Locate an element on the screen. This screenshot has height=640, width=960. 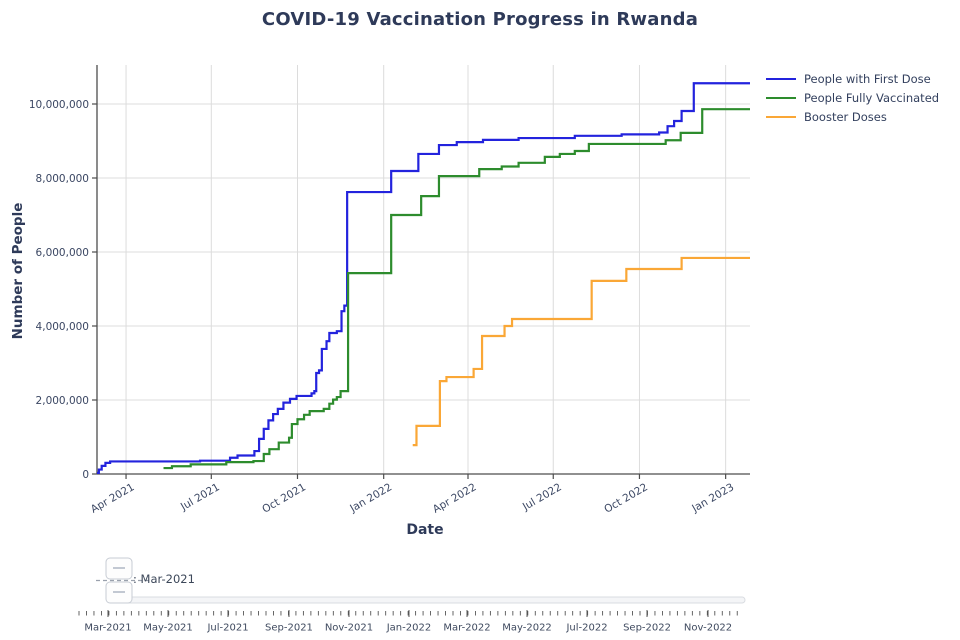
legend-label: People with First Dose is located at coordinates (867, 78).